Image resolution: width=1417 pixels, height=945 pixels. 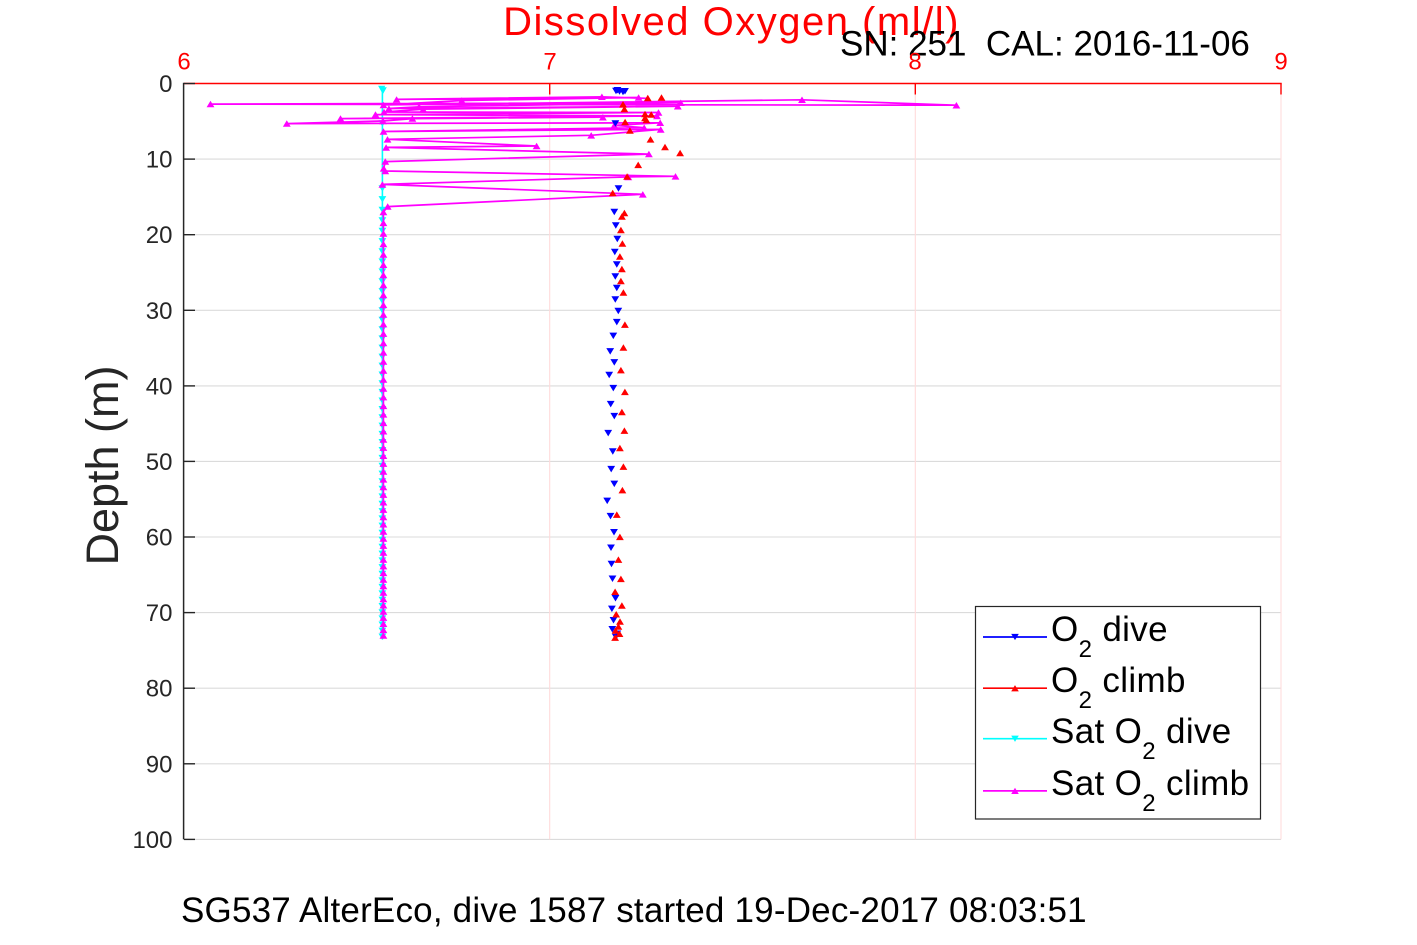 What do you see at coordinates (165, 84) in the screenshot?
I see `svg-text: 0` at bounding box center [165, 84].